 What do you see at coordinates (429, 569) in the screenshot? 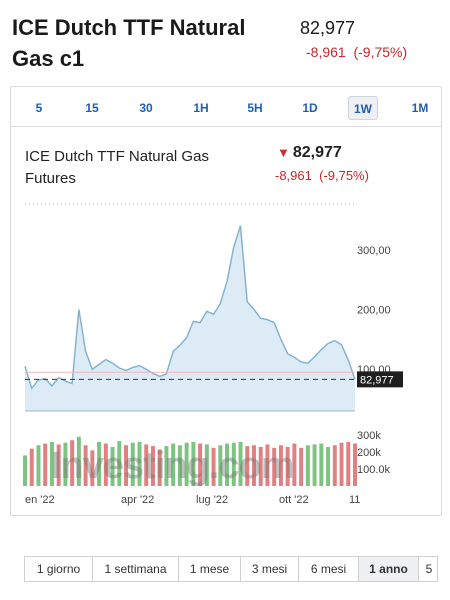
I see `range-5: 5` at bounding box center [429, 569].